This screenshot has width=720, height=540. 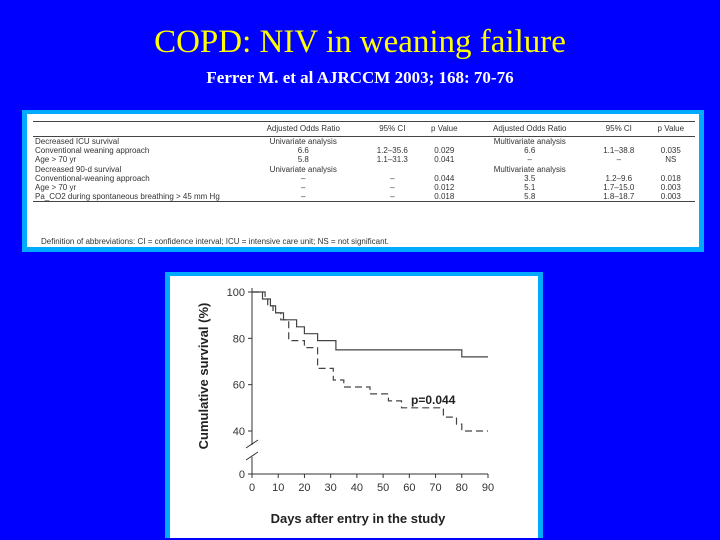 What do you see at coordinates (392, 151) in the screenshot?
I see `table-cell: 1.2–35.6` at bounding box center [392, 151].